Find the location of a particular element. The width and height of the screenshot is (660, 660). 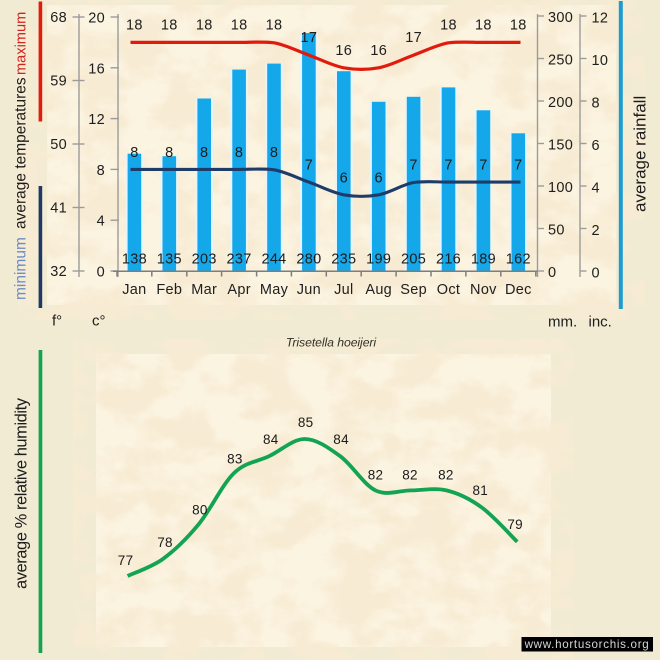

svg-text: Aug is located at coordinates (378, 290).